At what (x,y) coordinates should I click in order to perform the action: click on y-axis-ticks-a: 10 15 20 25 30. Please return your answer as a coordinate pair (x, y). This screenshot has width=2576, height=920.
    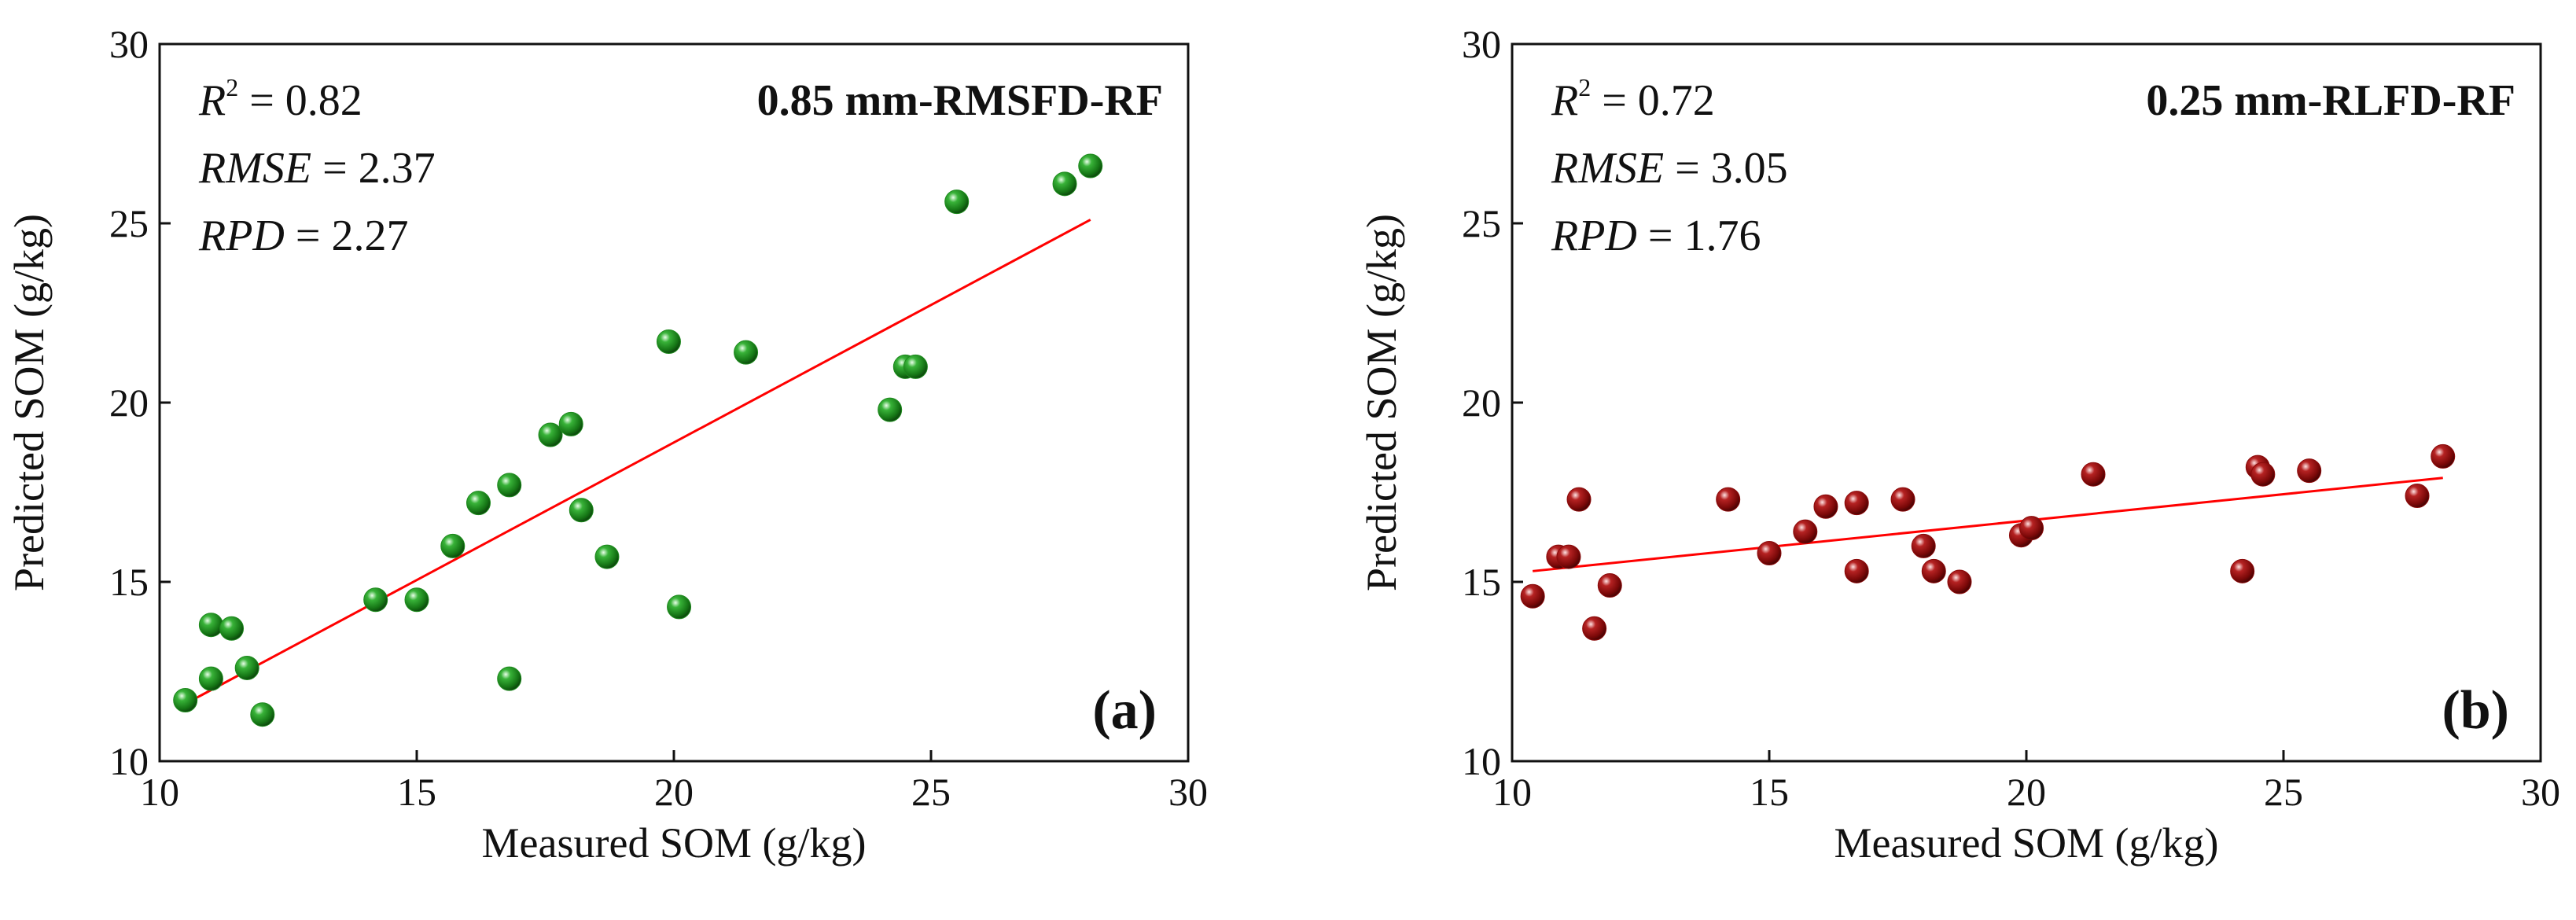
    Looking at the image, I should click on (140, 403).